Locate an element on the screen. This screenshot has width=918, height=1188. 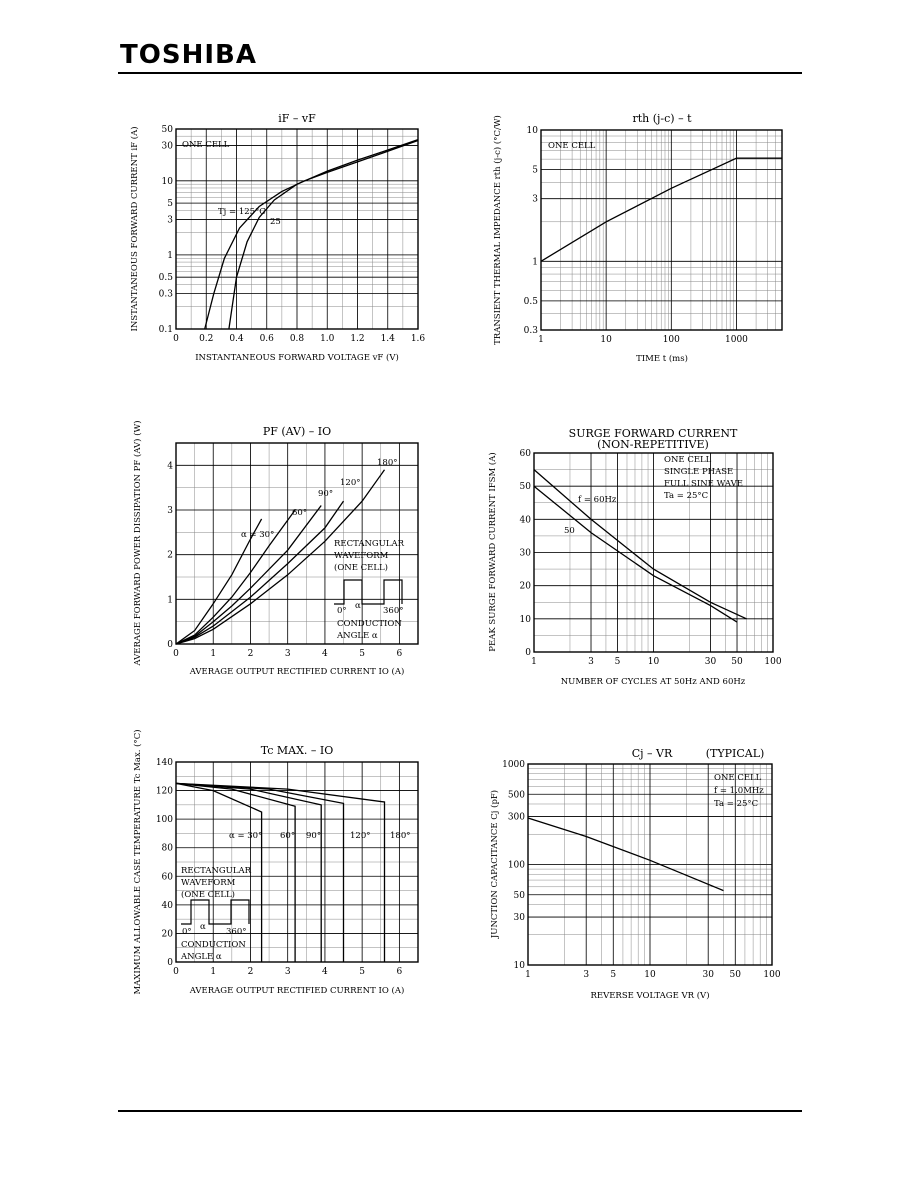
y-tick-label: 140 is located at coordinates (164, 763).